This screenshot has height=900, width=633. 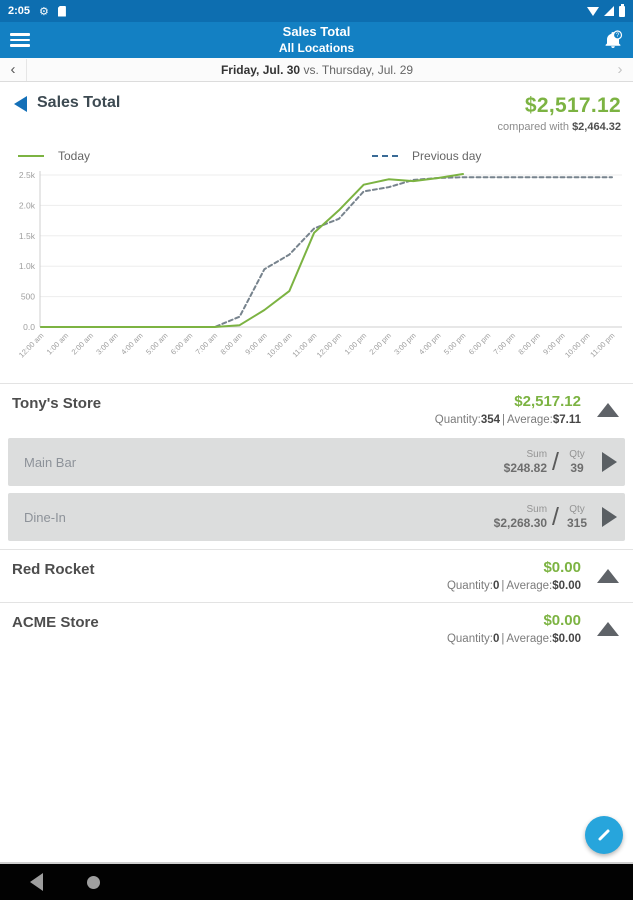 I want to click on y-axis-tick-label: 2.5k, so click(x=27, y=175).